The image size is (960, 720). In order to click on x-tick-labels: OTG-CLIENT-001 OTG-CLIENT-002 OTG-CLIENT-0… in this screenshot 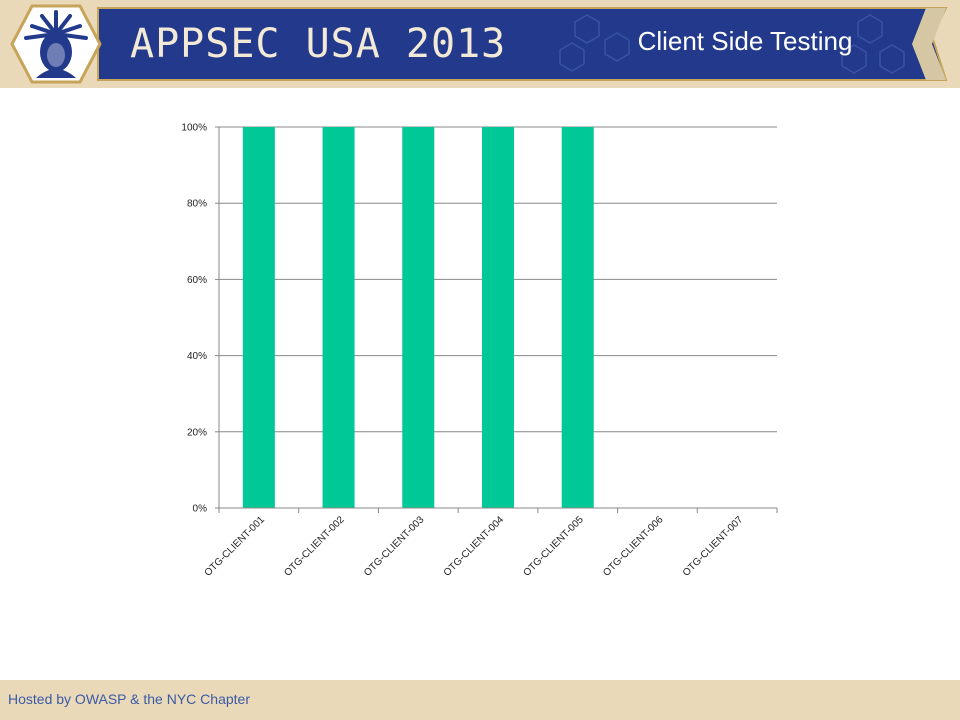, I will do `click(474, 546)`.